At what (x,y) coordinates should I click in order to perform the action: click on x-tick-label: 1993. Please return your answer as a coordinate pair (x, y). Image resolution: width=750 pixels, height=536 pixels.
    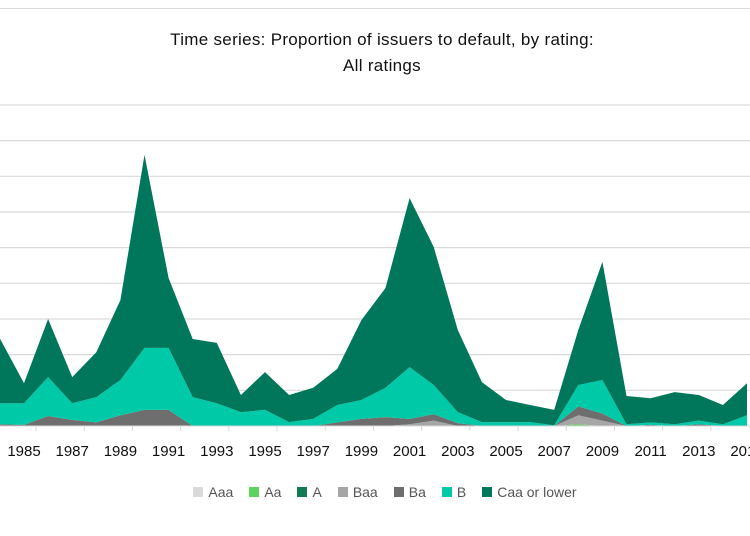
    Looking at the image, I should click on (216, 451).